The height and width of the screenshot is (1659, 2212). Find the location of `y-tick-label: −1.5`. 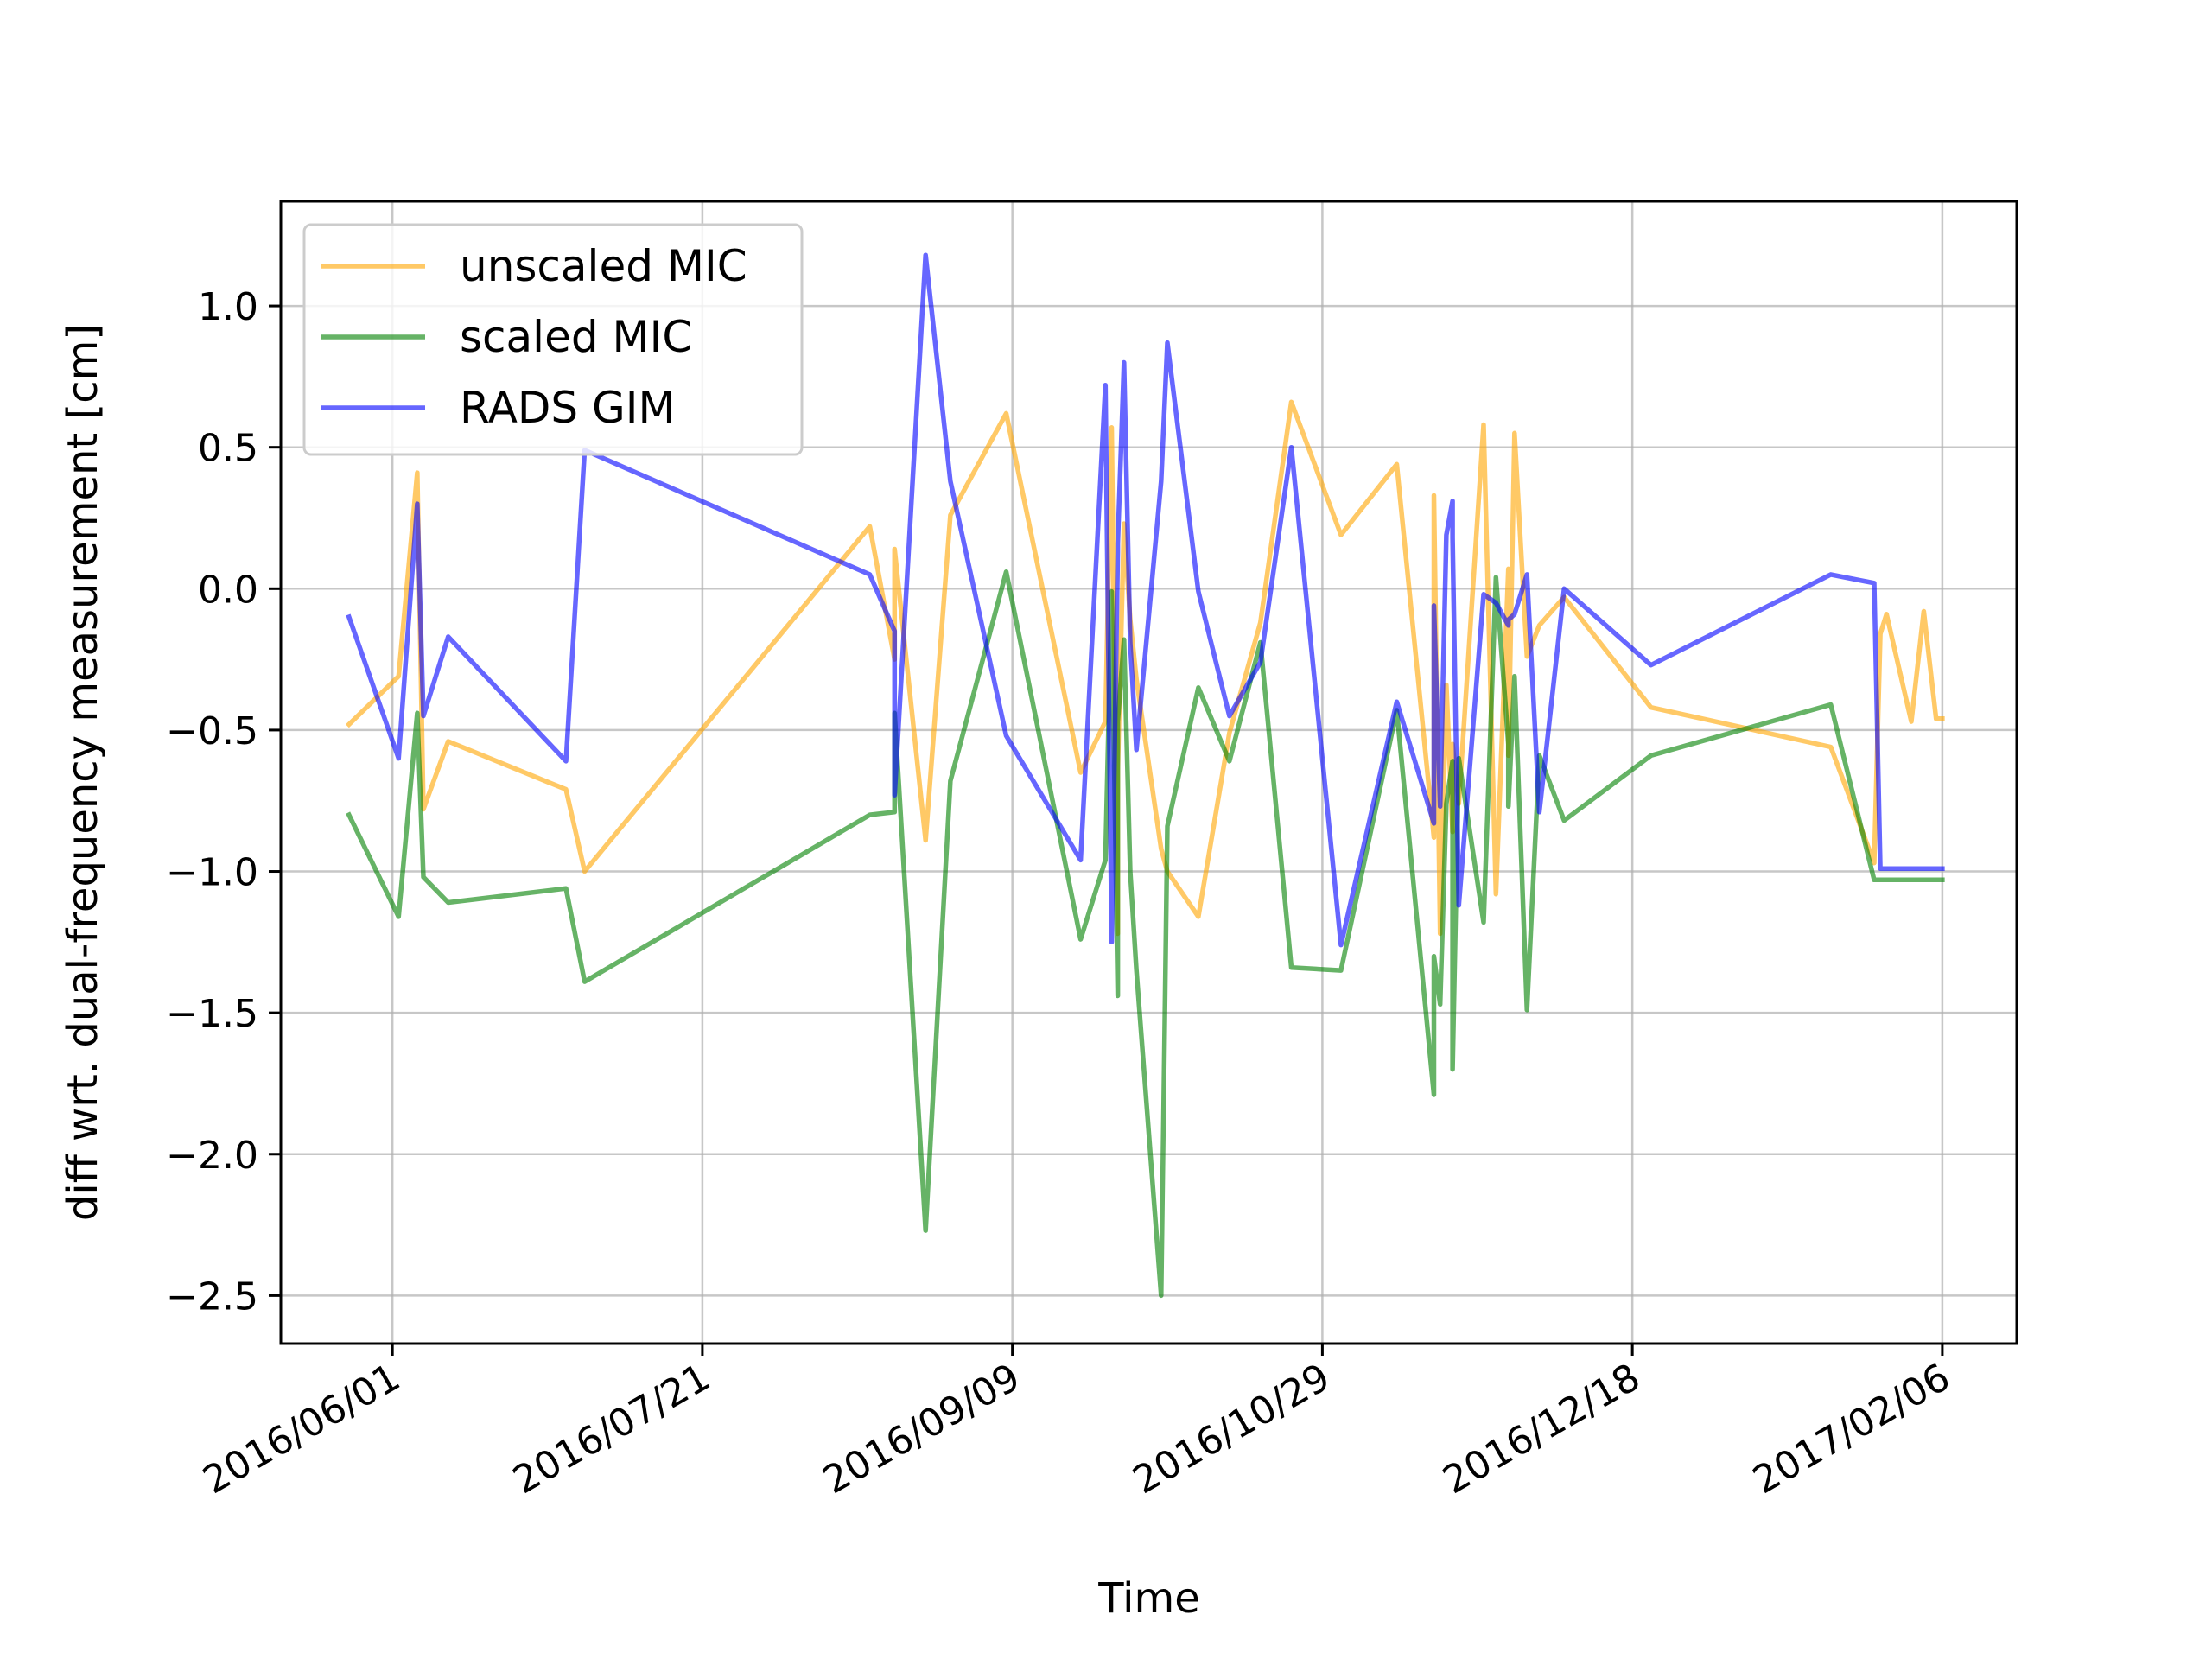

y-tick-label: −1.5 is located at coordinates (212, 1014).